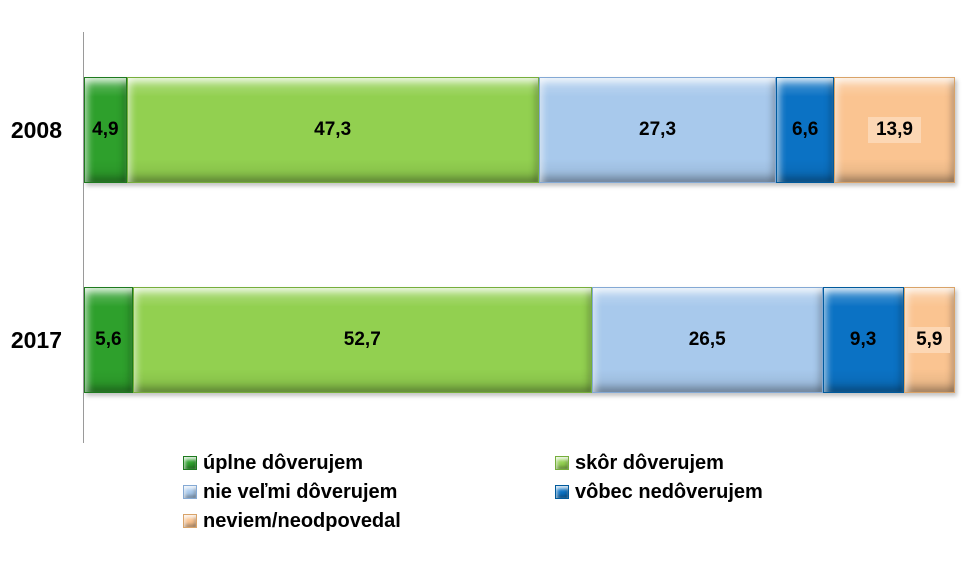 The width and height of the screenshot is (972, 584). I want to click on value-label: 9,3, so click(863, 339).